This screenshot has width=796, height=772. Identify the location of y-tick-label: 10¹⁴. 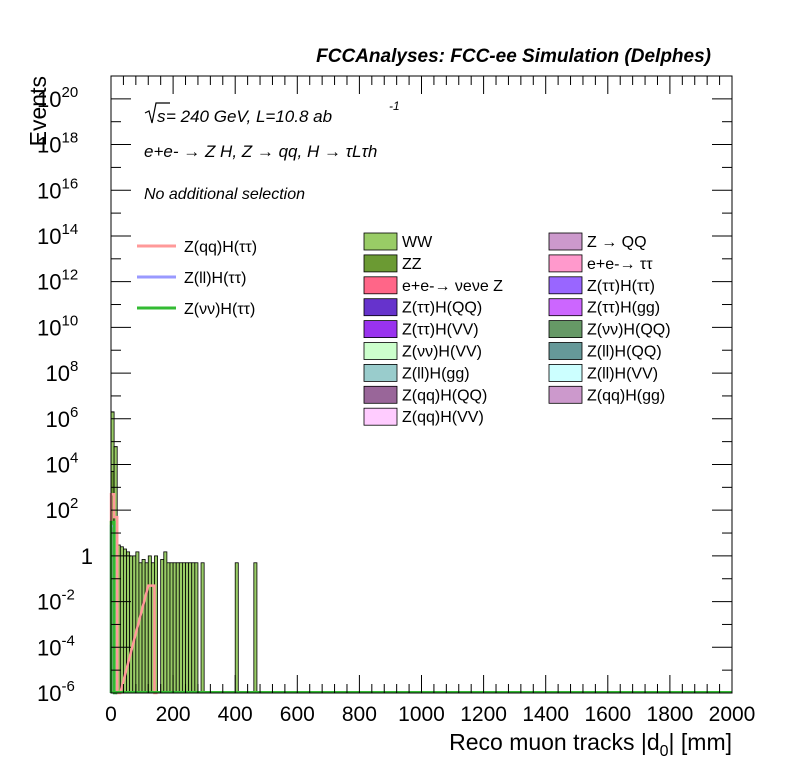
(57, 235).